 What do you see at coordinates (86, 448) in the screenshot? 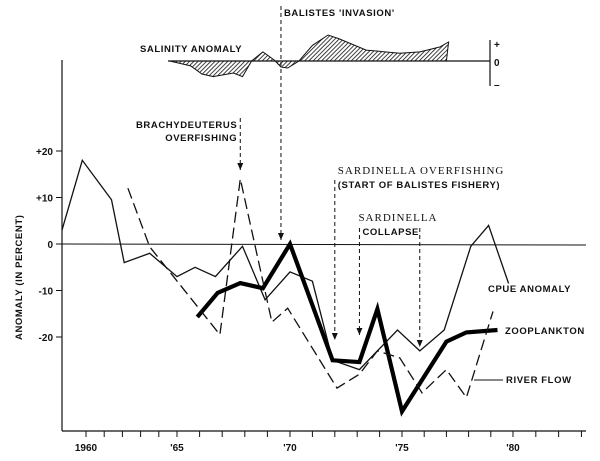
I see `x-tick-label: 1960` at bounding box center [86, 448].